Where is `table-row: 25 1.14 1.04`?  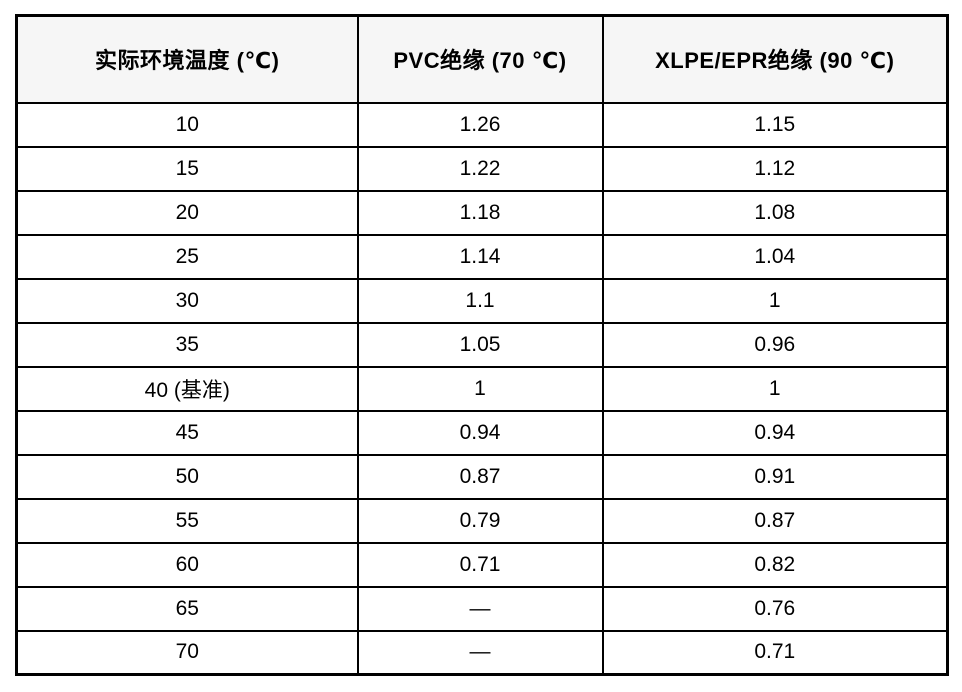
table-row: 25 1.14 1.04 is located at coordinates (482, 256).